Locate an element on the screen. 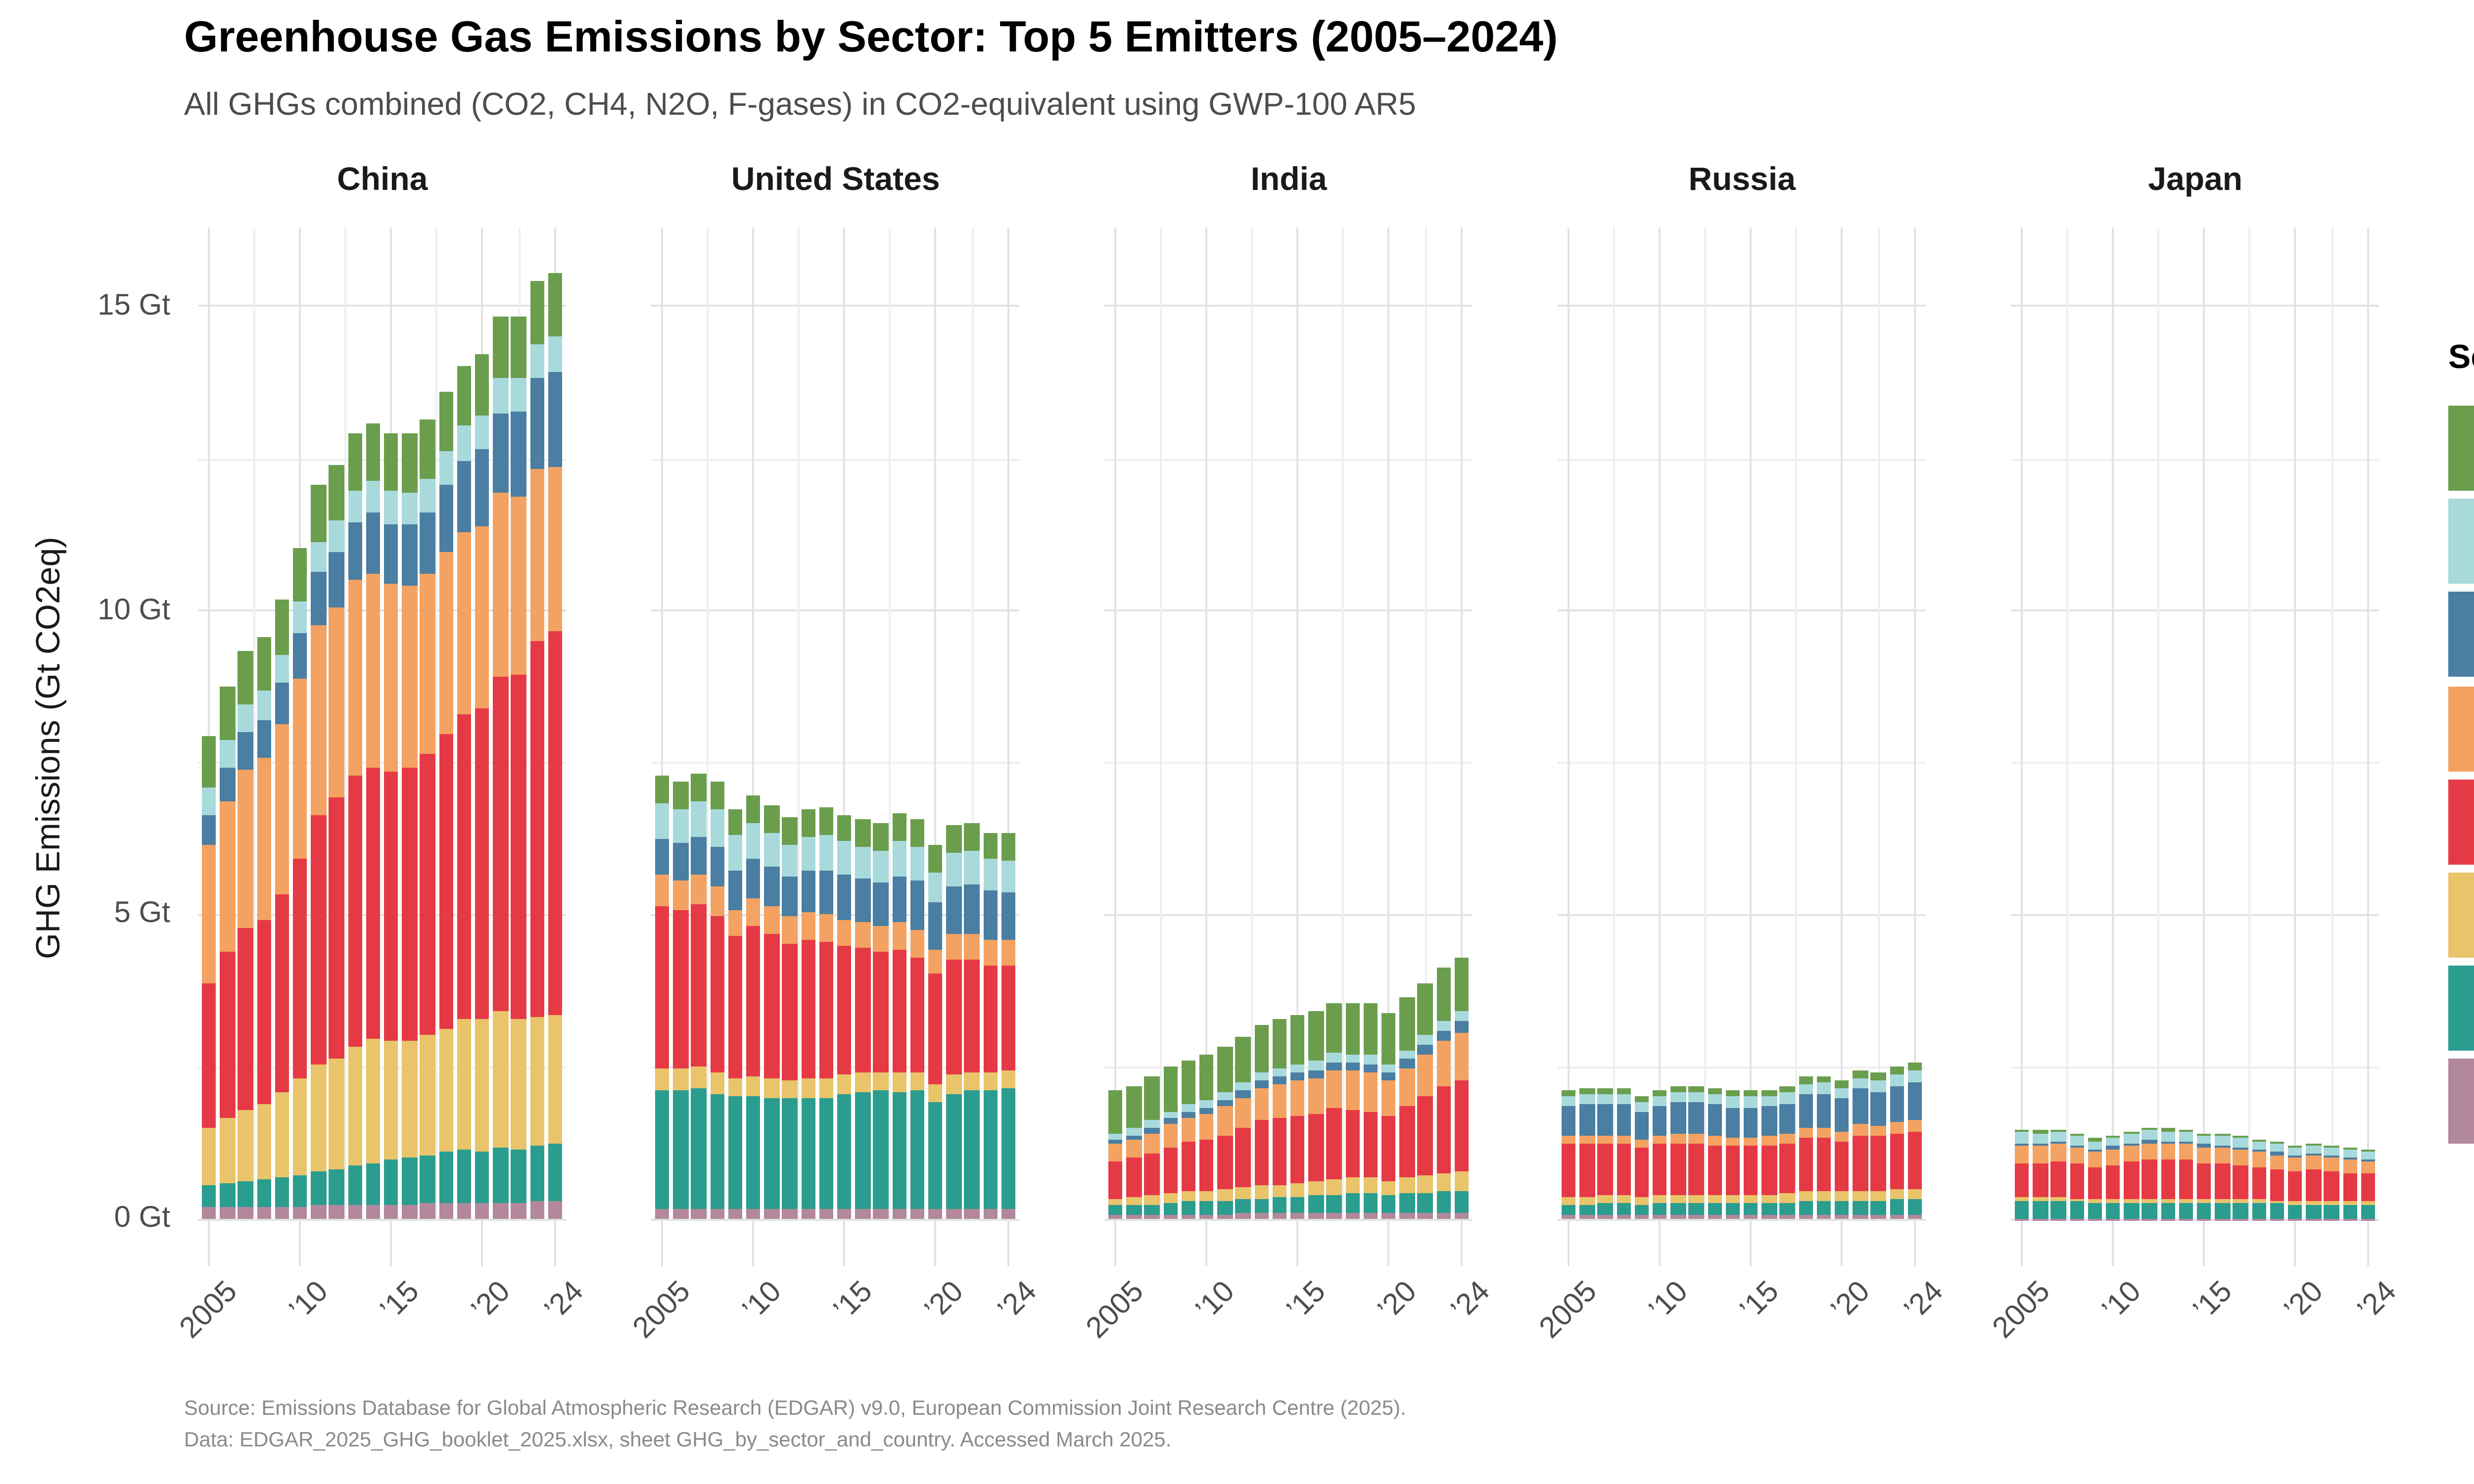 The width and height of the screenshot is (2474, 1484). y-tick-label: 15 Gt is located at coordinates (134, 305).